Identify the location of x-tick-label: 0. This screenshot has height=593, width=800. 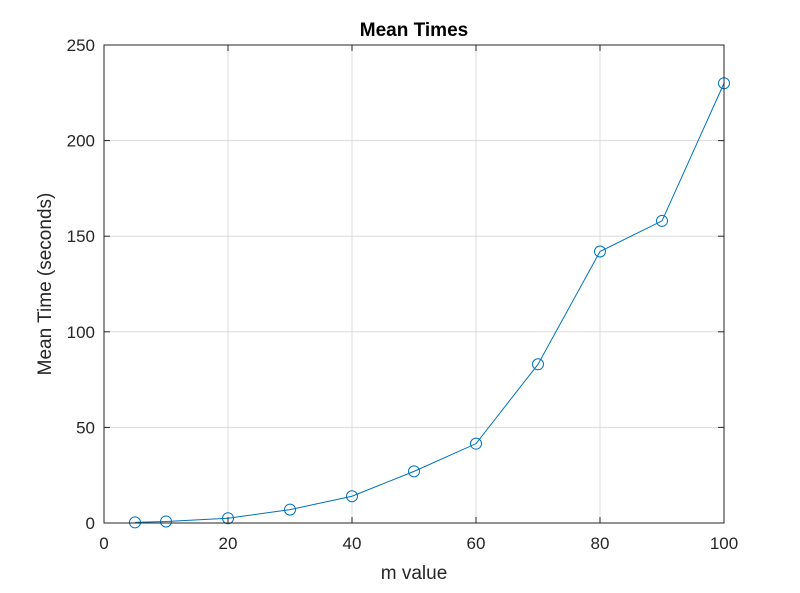
(103, 543).